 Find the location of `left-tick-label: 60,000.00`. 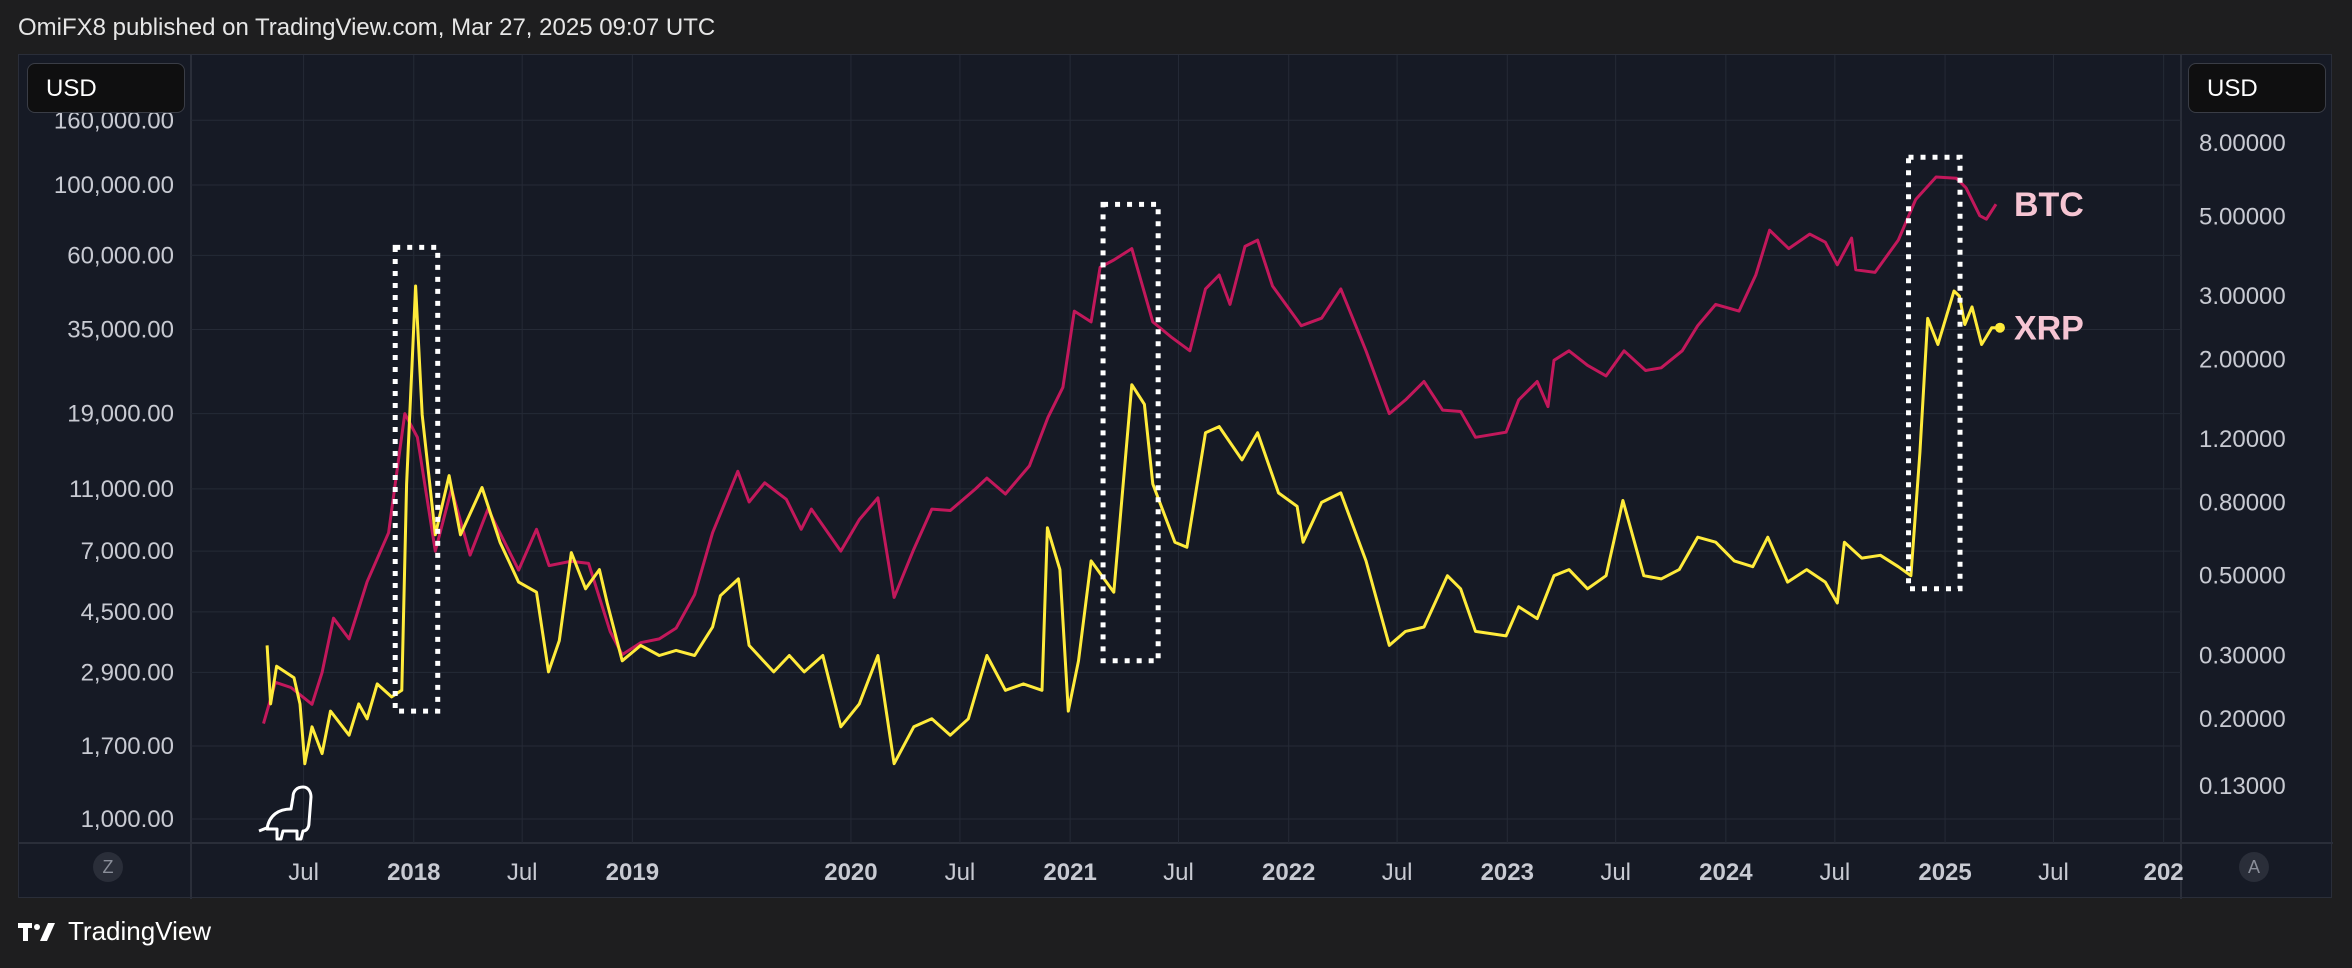

left-tick-label: 60,000.00 is located at coordinates (120, 255).